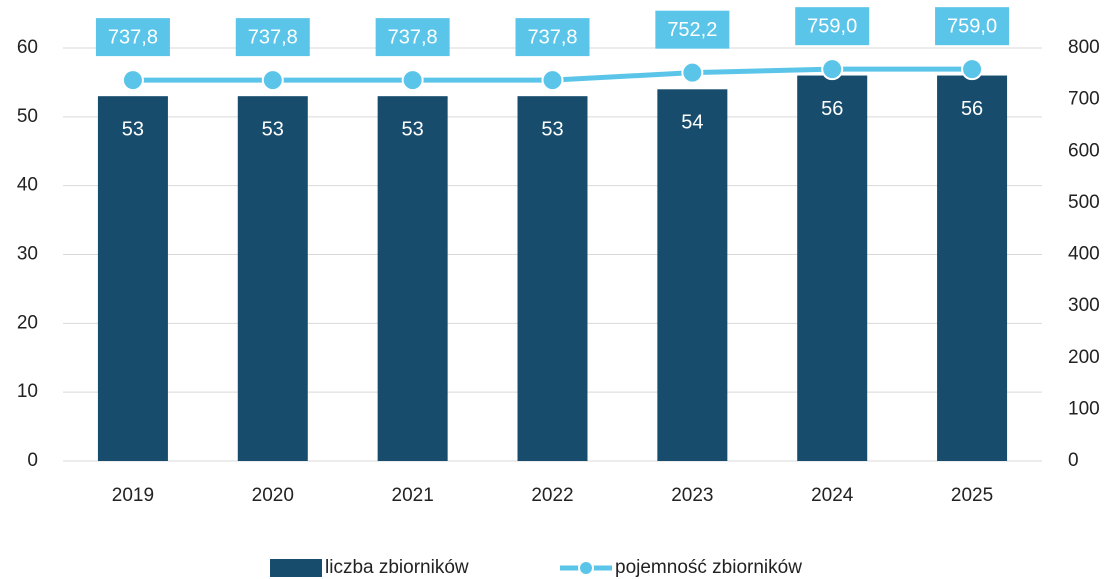  Describe the element at coordinates (708, 567) in the screenshot. I see `legend-label: pojemność zbiorników` at that location.